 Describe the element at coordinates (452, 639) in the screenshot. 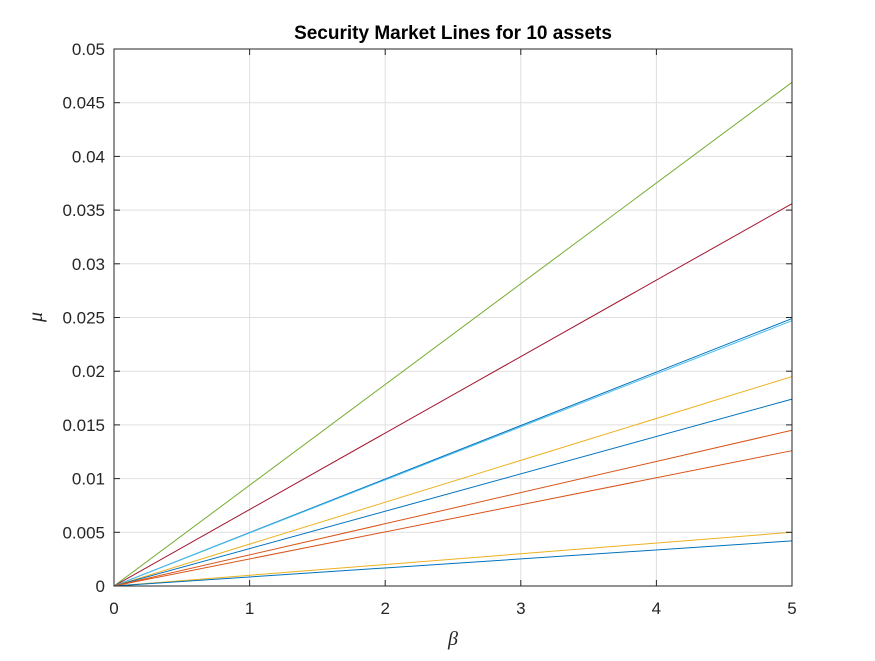

I see `x-axis-label: β` at that location.